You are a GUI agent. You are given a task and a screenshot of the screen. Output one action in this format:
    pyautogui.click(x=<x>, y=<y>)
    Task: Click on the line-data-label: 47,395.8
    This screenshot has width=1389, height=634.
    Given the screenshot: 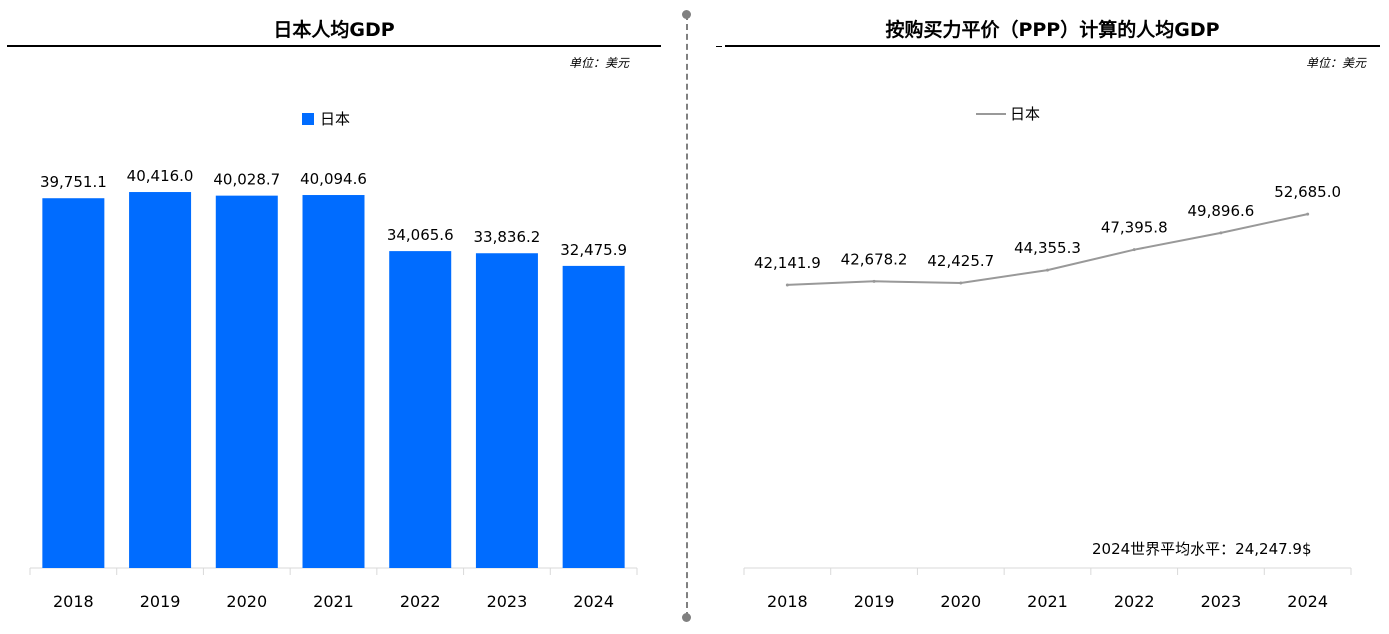 What is the action you would take?
    pyautogui.click(x=1134, y=228)
    